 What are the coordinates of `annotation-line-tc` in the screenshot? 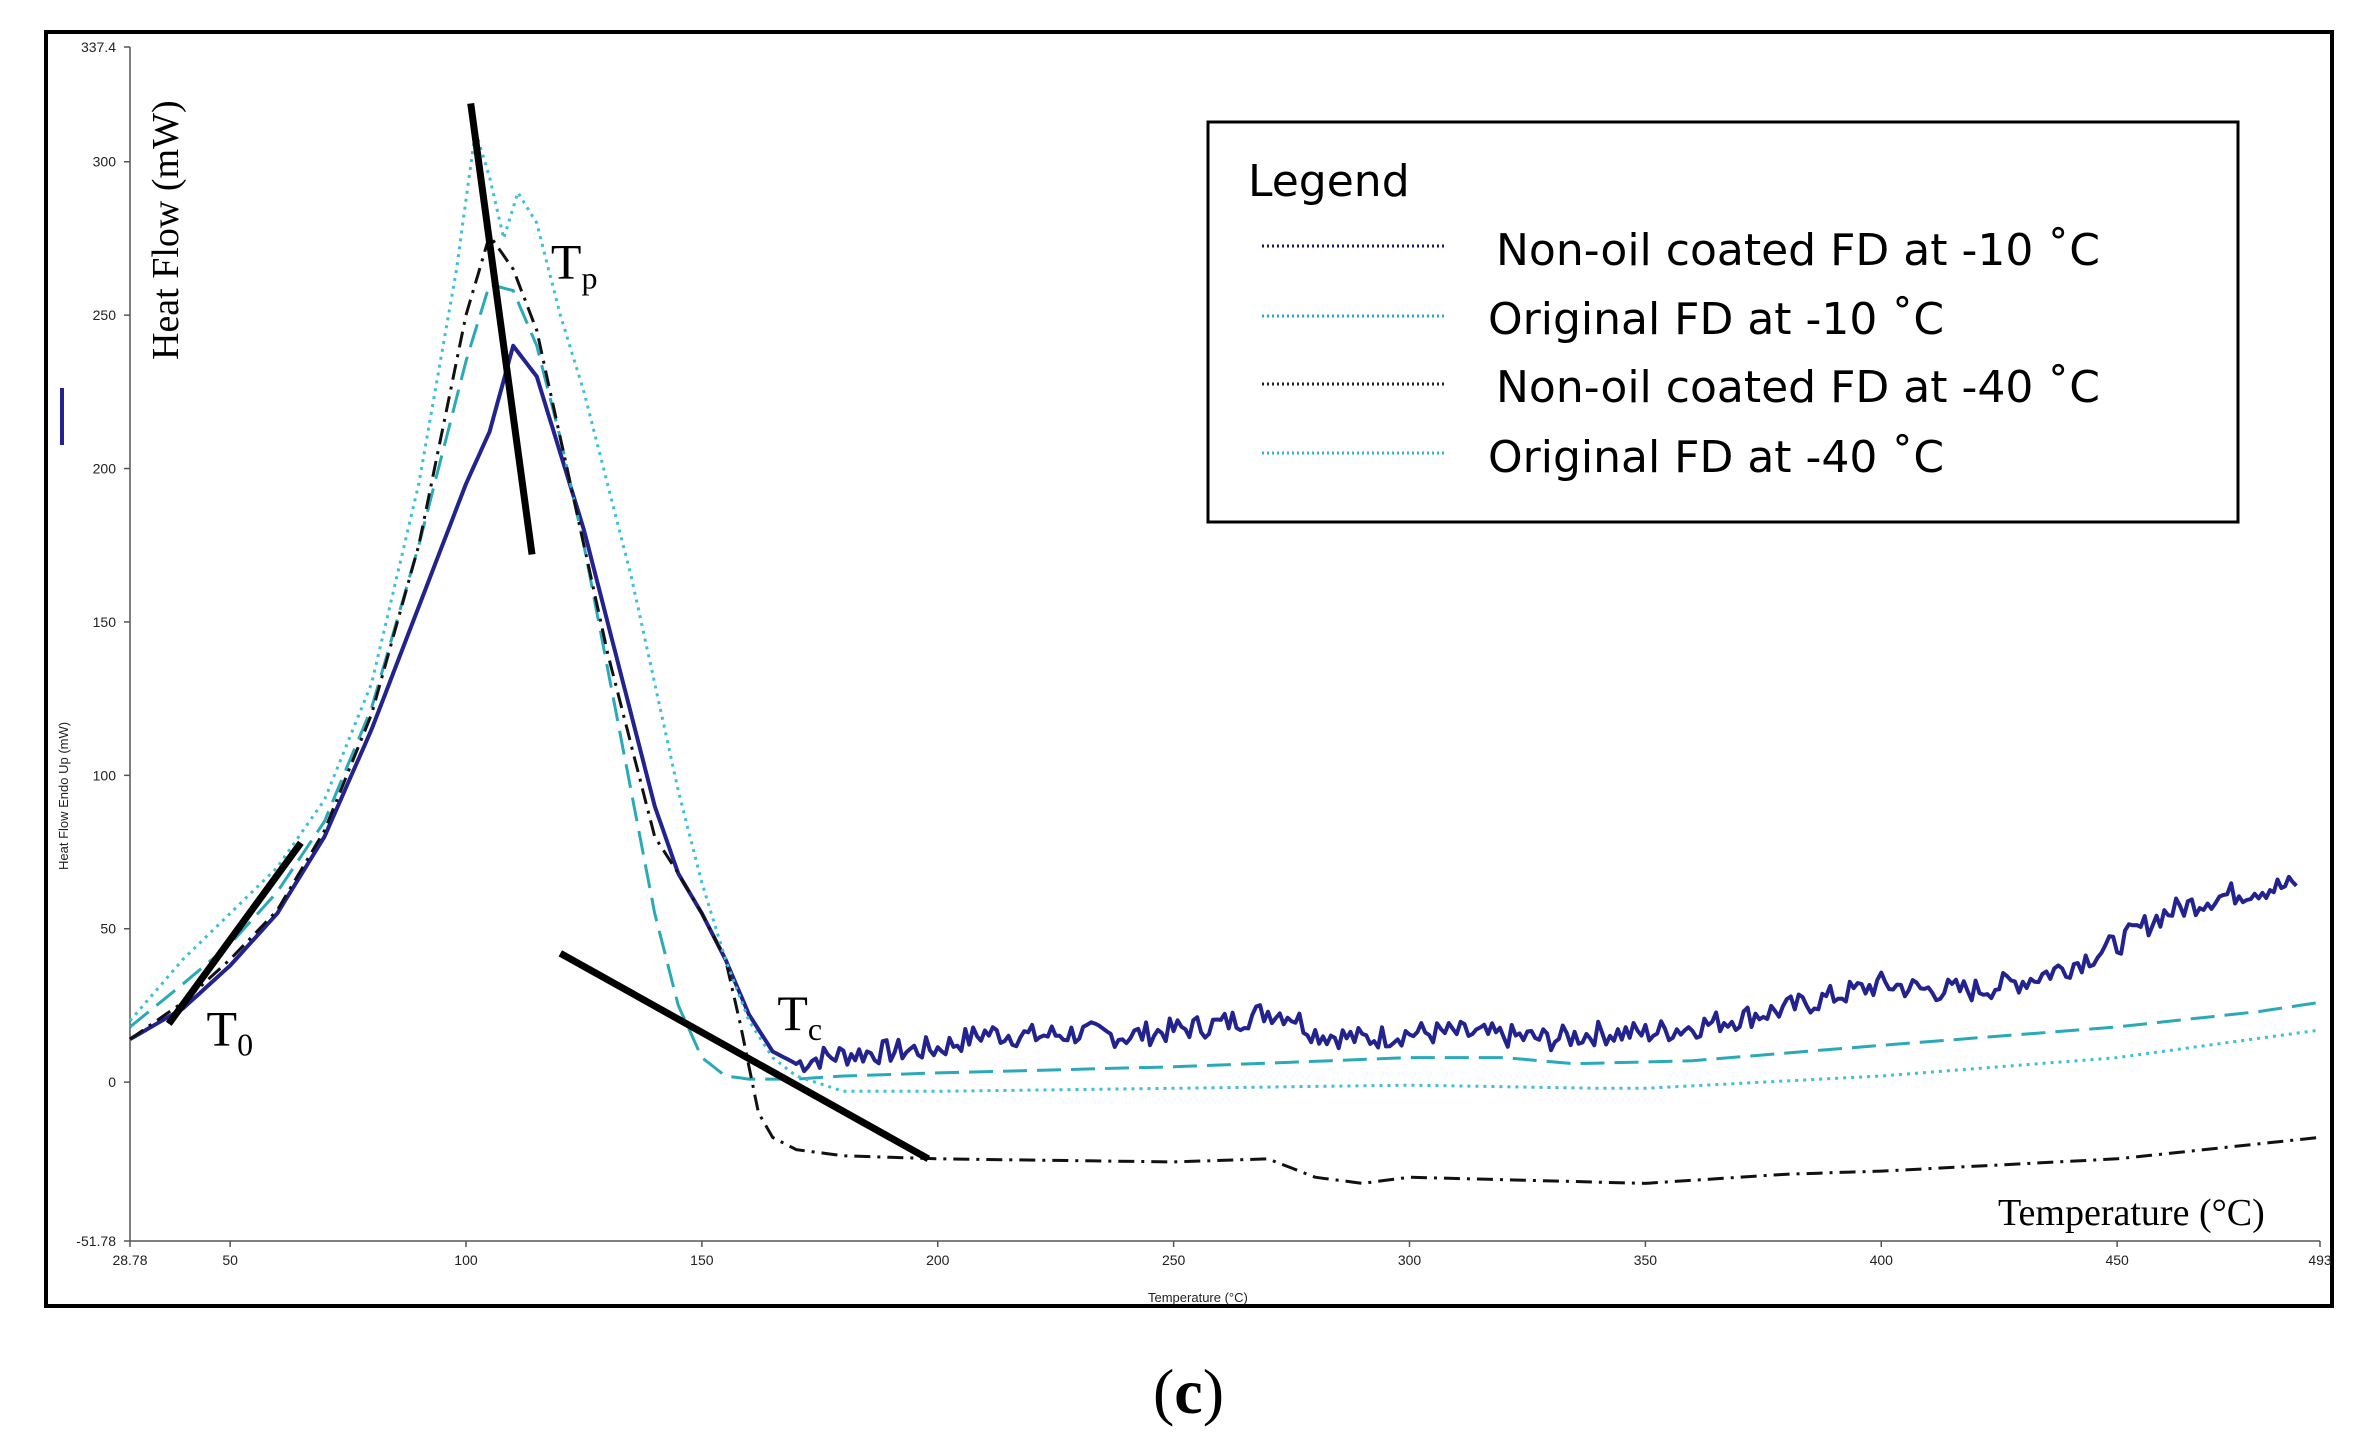 It's located at (744, 1056).